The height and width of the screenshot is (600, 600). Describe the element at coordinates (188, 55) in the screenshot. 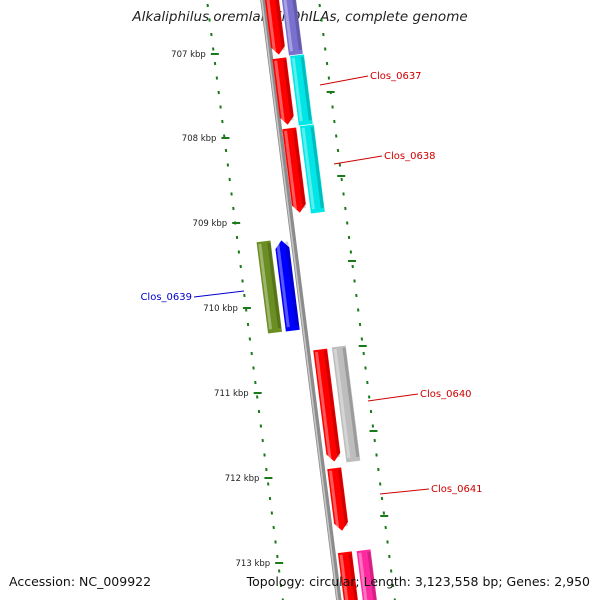

I see `tick-label: 707 kbp` at that location.